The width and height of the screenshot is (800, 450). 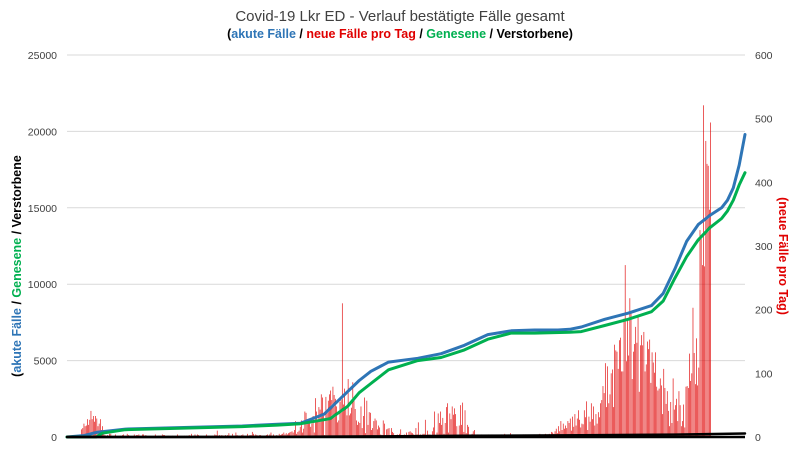 I want to click on y-axis-label-right: (neue Fälle pro Tag), so click(x=783, y=256).